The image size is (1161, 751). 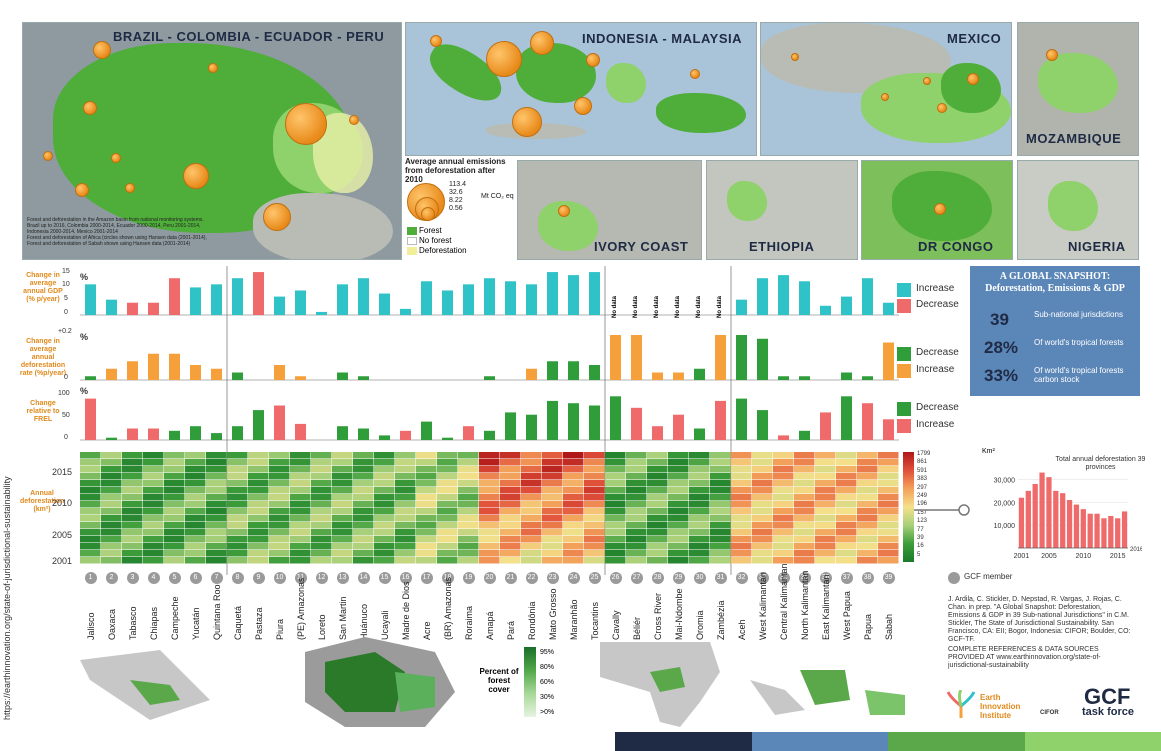 I want to click on total-deforestation-chart: 30,000 20,000 10,000 2001 2005 2010 2015 2016, so click(x=1068, y=516).